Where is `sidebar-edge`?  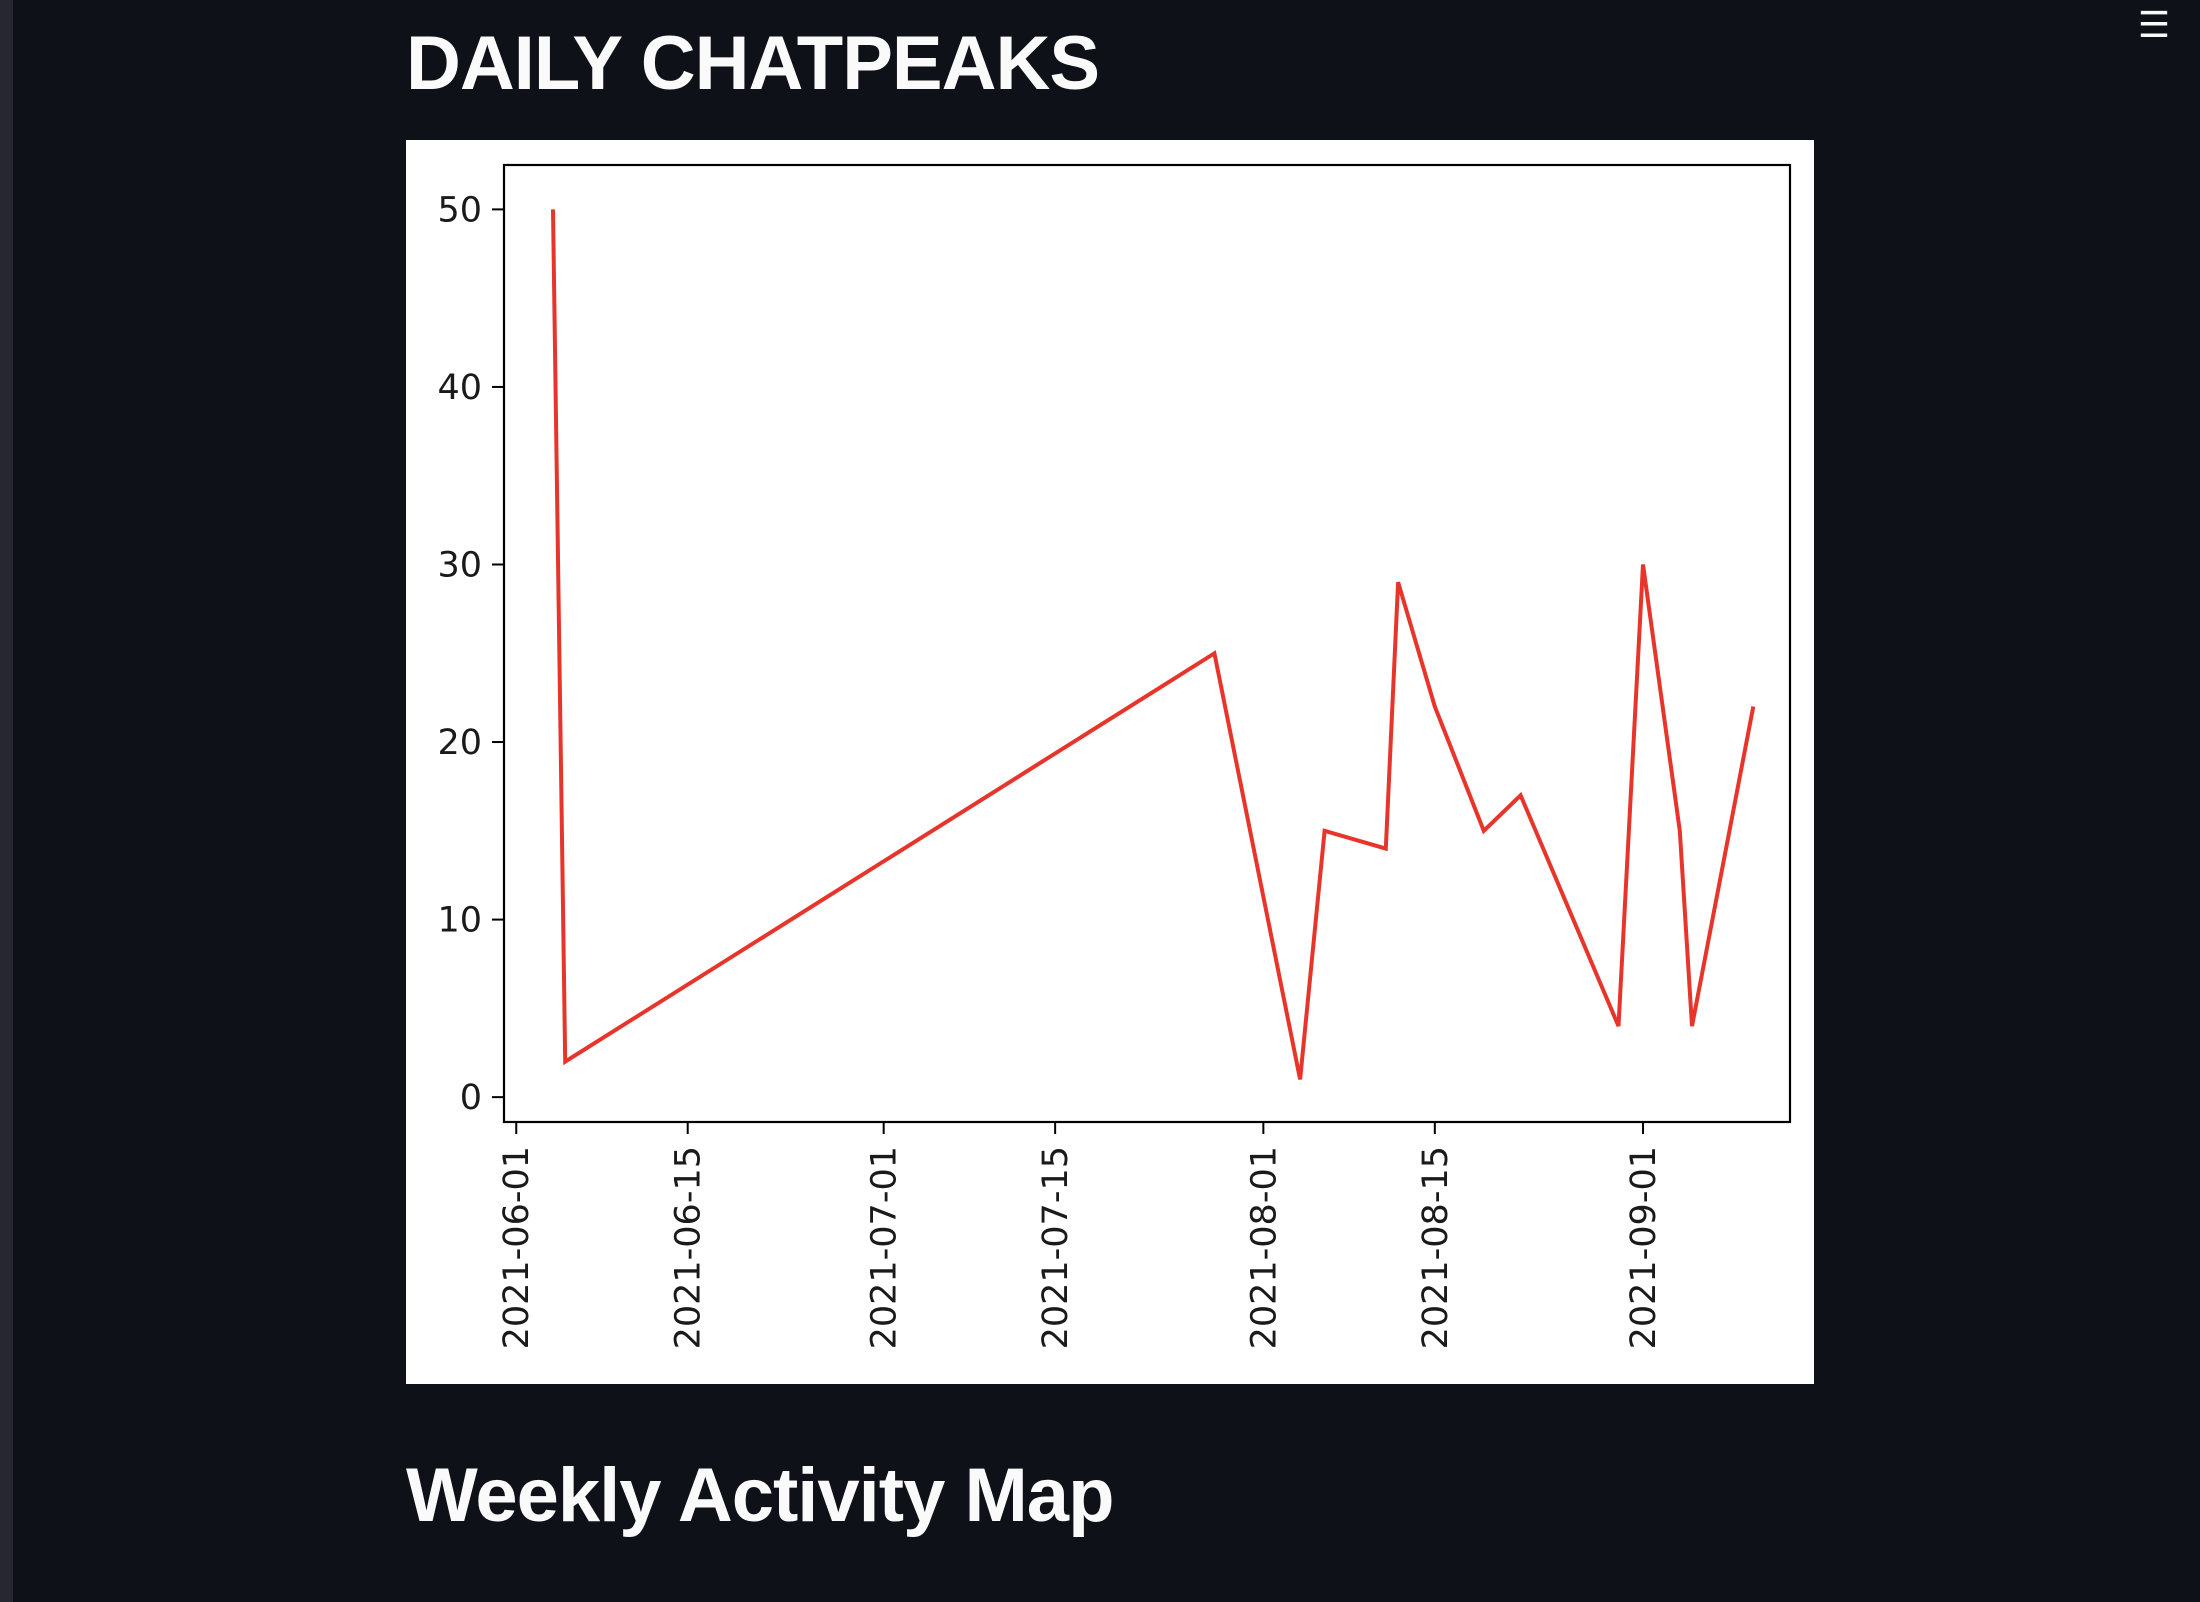 sidebar-edge is located at coordinates (6, 801).